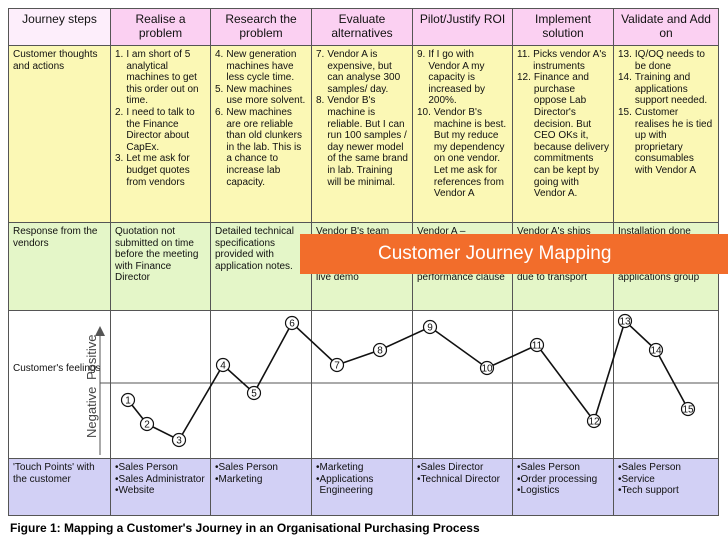 The width and height of the screenshot is (728, 546). Describe the element at coordinates (59, 27) in the screenshot. I see `header-cell: Journey steps` at that location.